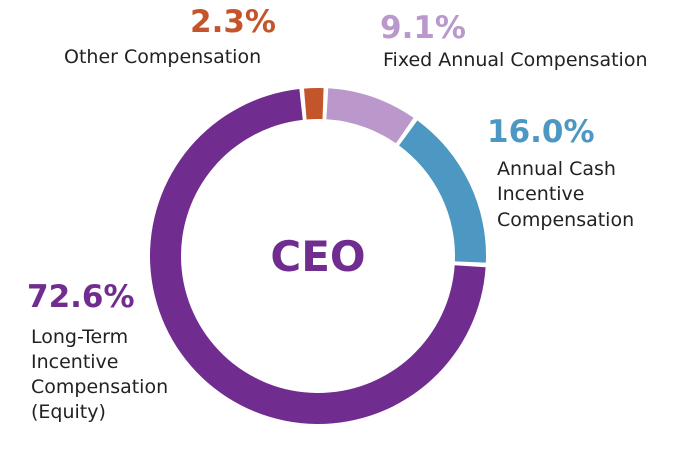 Image resolution: width=690 pixels, height=460 pixels. What do you see at coordinates (423, 28) in the screenshot?
I see `fixed-annual-percent-label: 9.1%` at bounding box center [423, 28].